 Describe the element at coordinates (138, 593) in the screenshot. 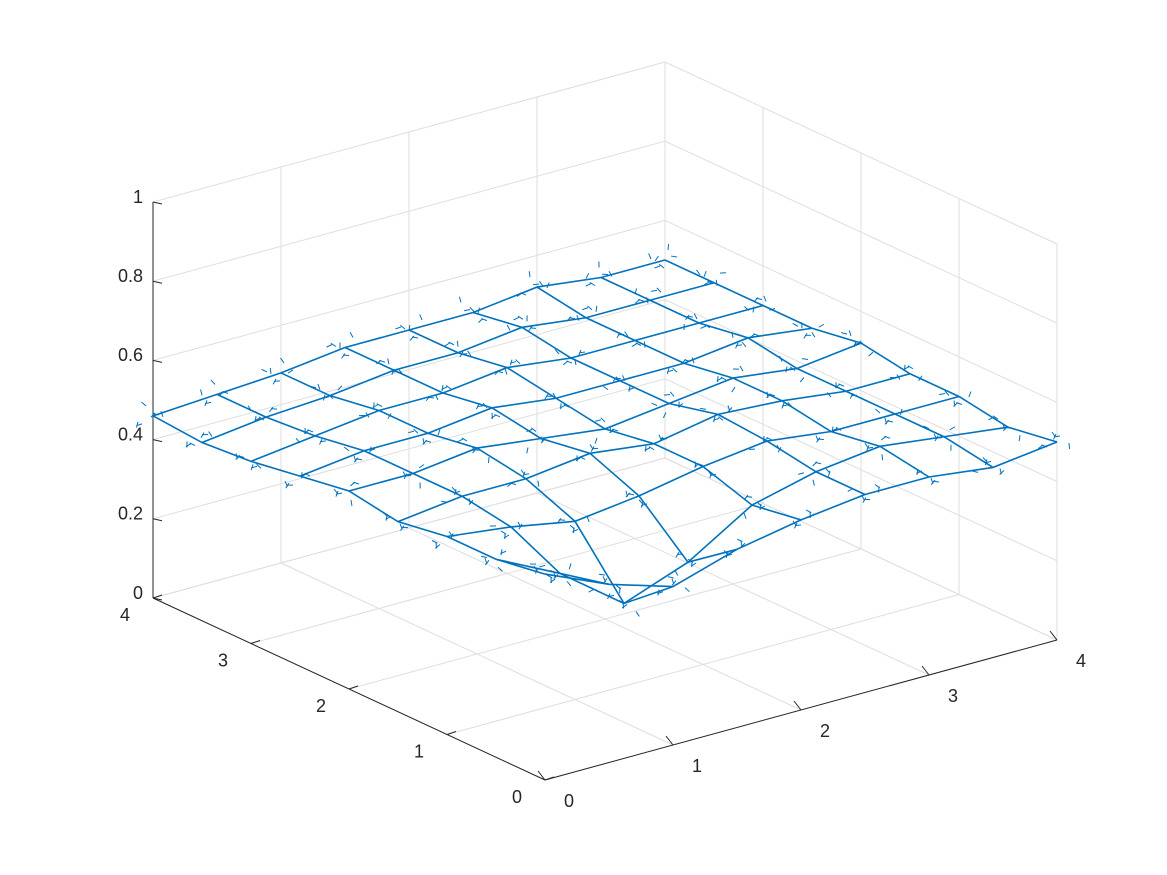

I see `z-tick-label: 0` at that location.